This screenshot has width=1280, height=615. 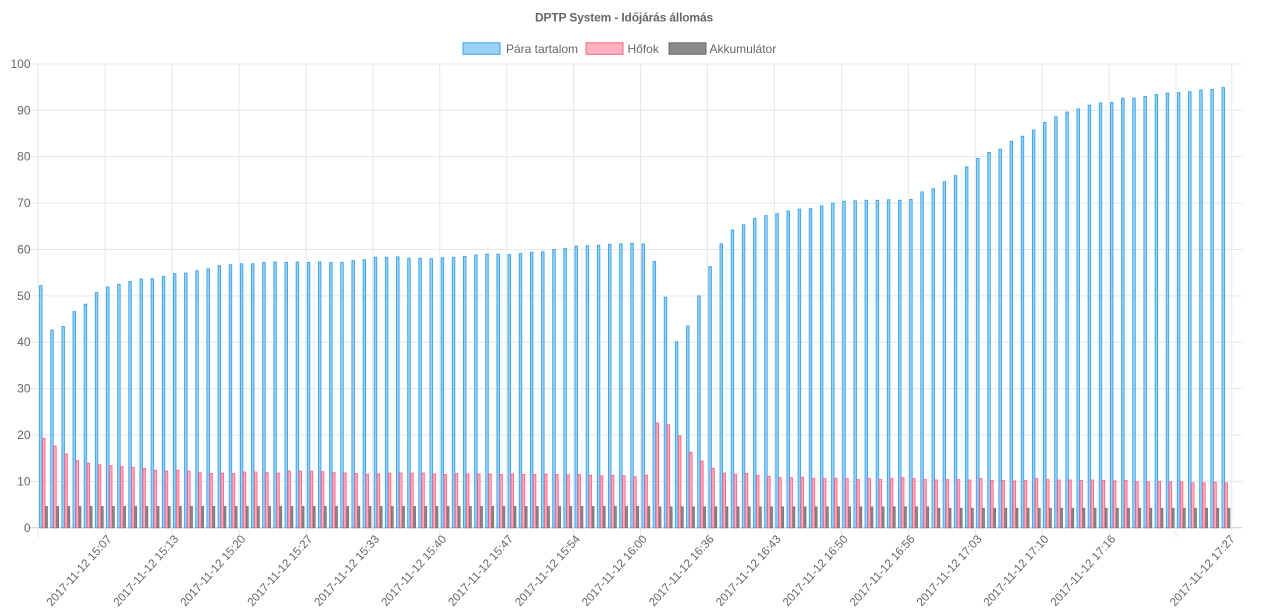 I want to click on svg-text: 30, so click(x=24, y=389).